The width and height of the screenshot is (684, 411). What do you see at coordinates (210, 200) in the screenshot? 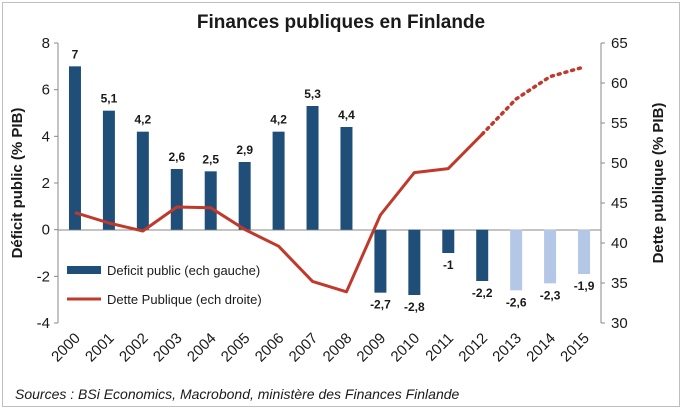
I see `bar-2004` at bounding box center [210, 200].